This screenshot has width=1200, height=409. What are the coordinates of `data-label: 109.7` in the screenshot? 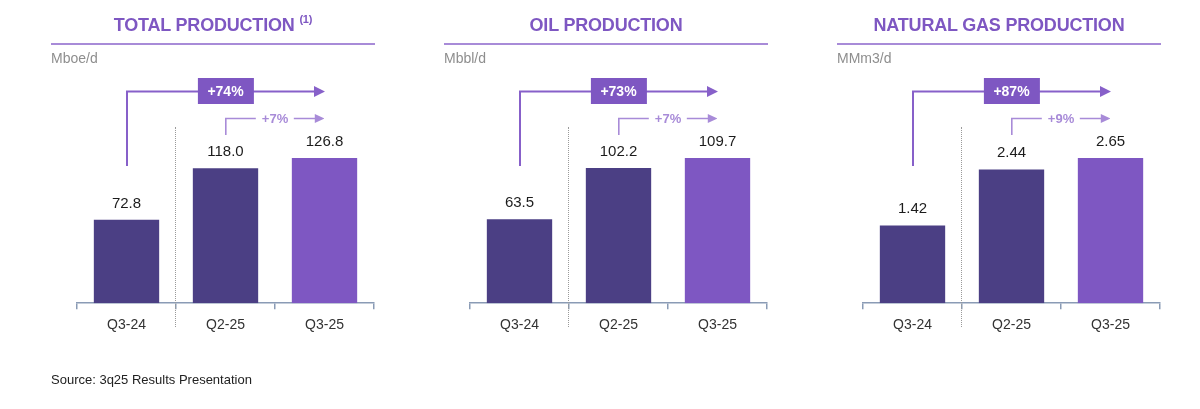 It's located at (717, 140).